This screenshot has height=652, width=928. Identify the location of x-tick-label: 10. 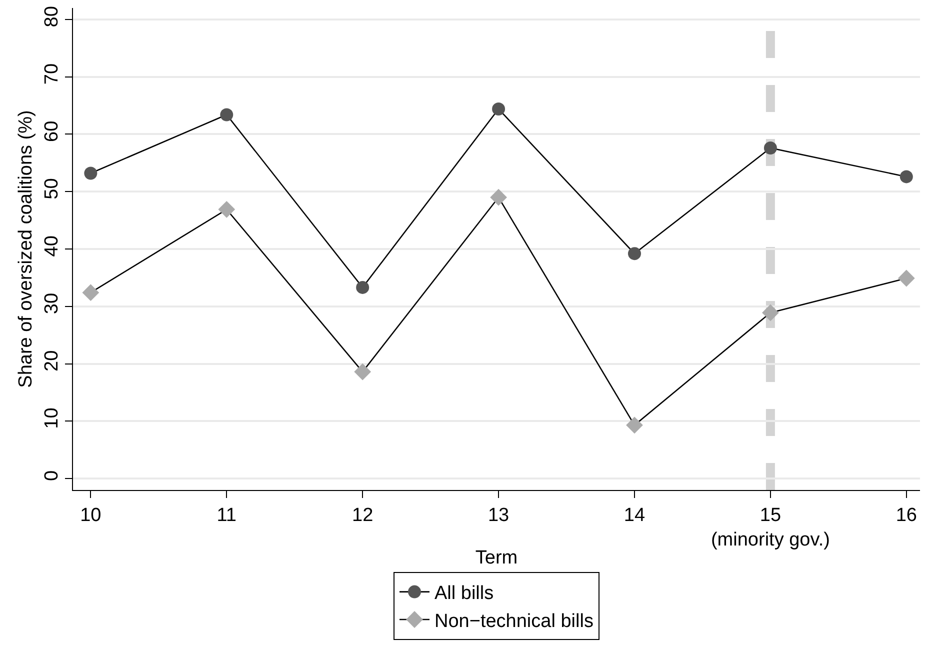
(91, 515).